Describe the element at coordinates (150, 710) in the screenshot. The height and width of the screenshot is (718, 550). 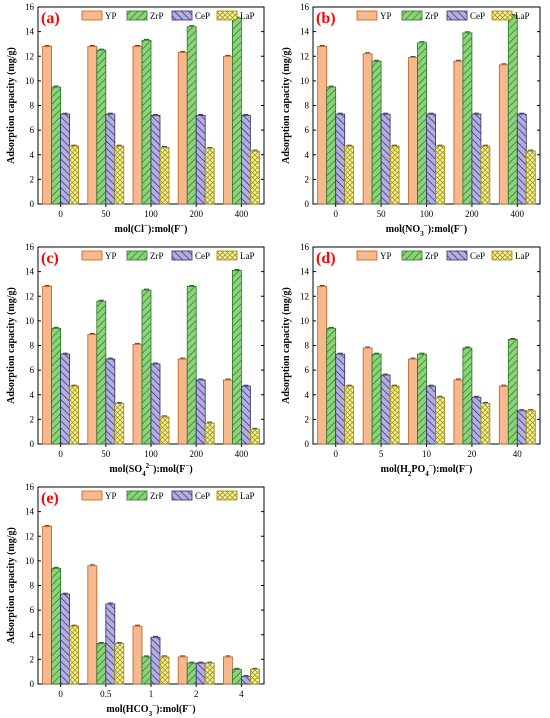
I see `x-axis-label: mol(HCO3−):mol(F−)` at that location.